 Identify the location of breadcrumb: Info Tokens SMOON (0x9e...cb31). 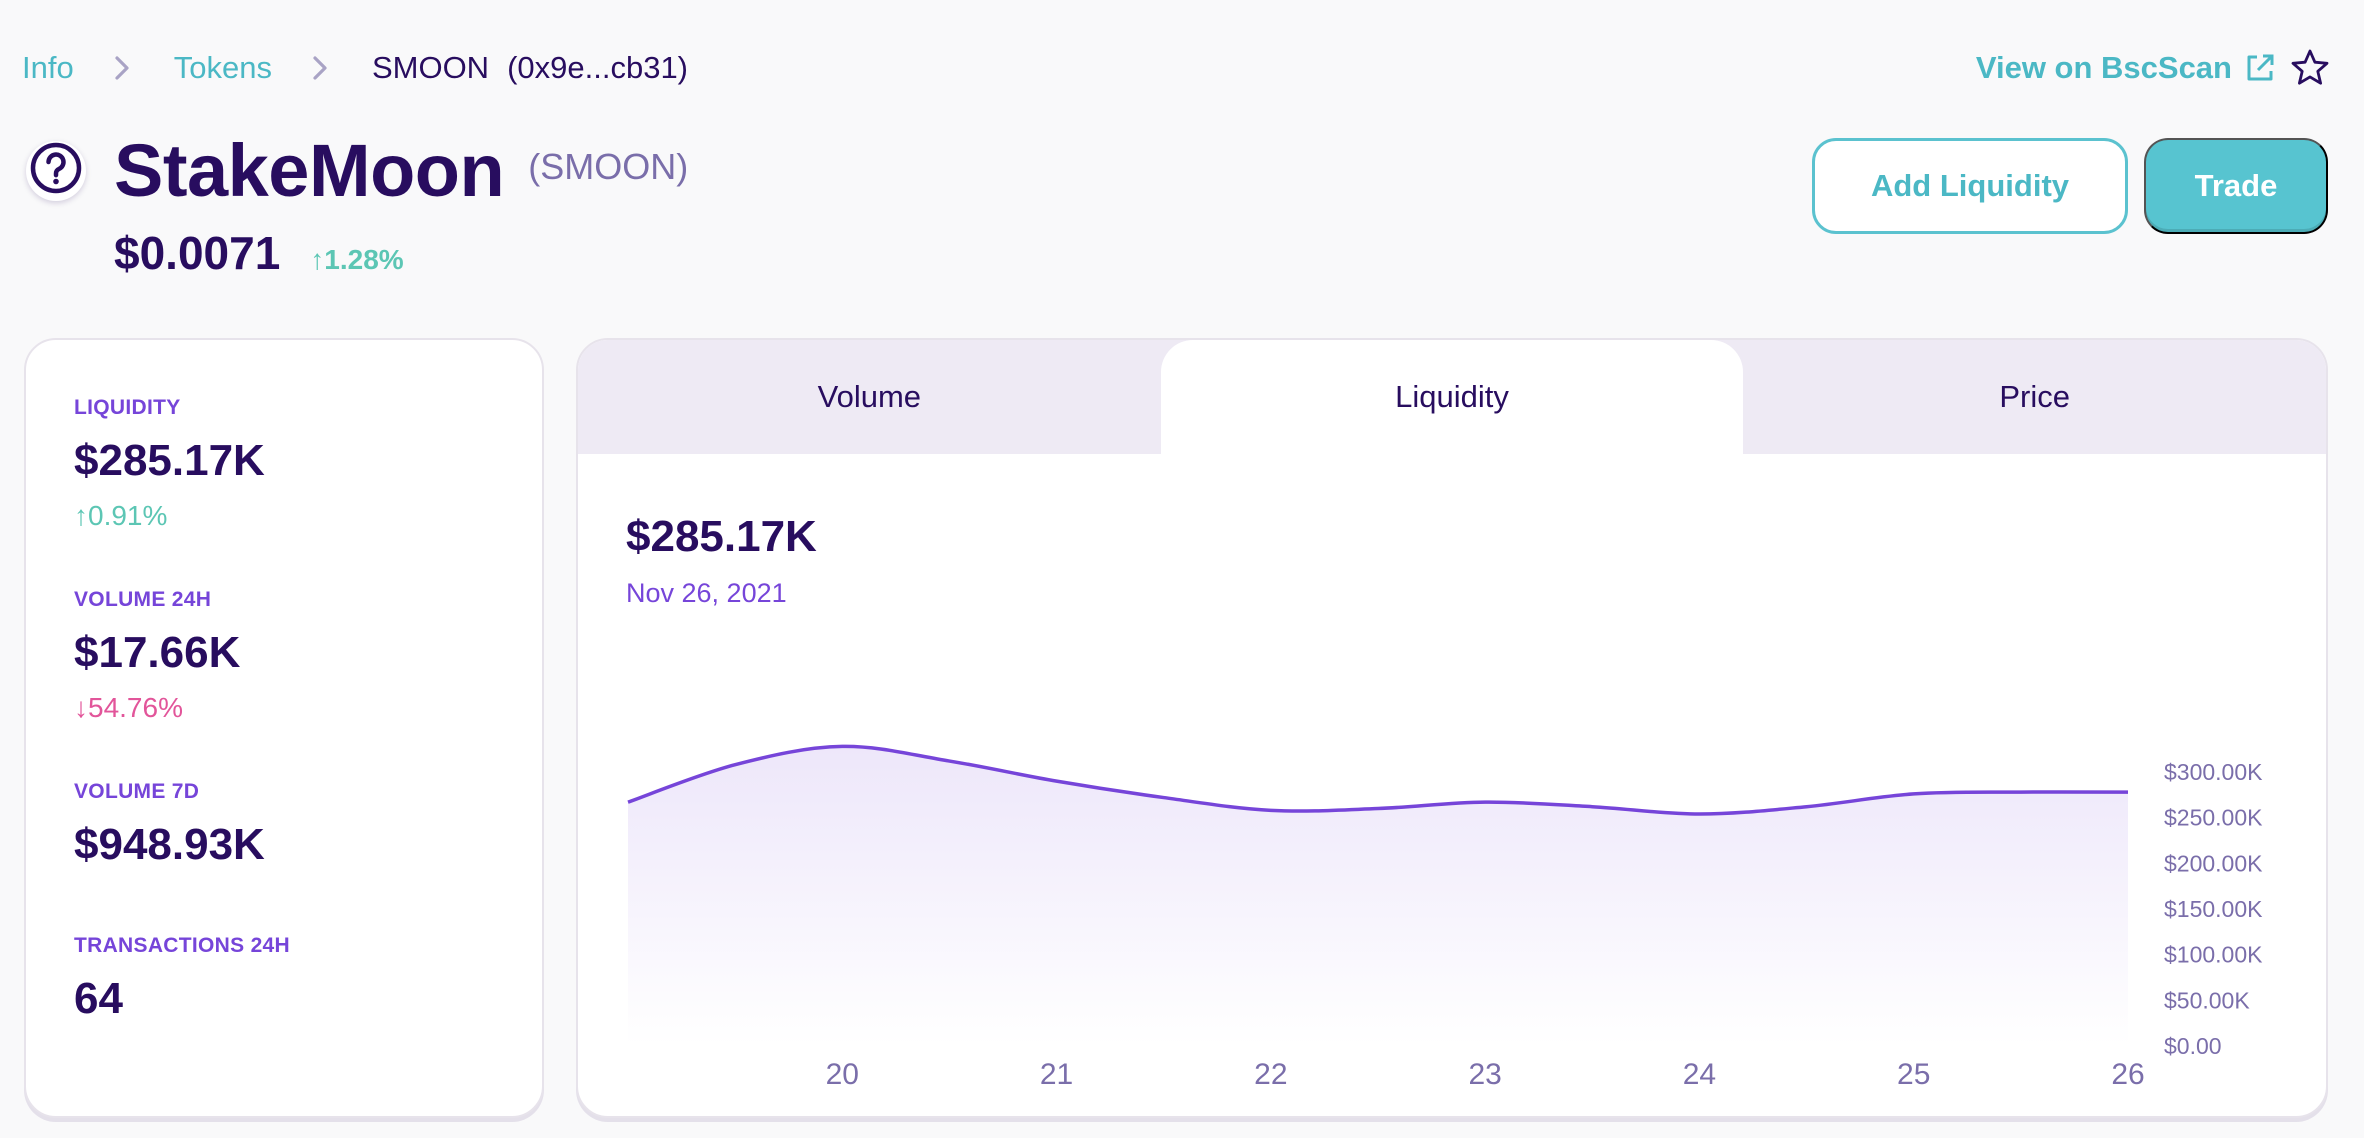
(355, 68).